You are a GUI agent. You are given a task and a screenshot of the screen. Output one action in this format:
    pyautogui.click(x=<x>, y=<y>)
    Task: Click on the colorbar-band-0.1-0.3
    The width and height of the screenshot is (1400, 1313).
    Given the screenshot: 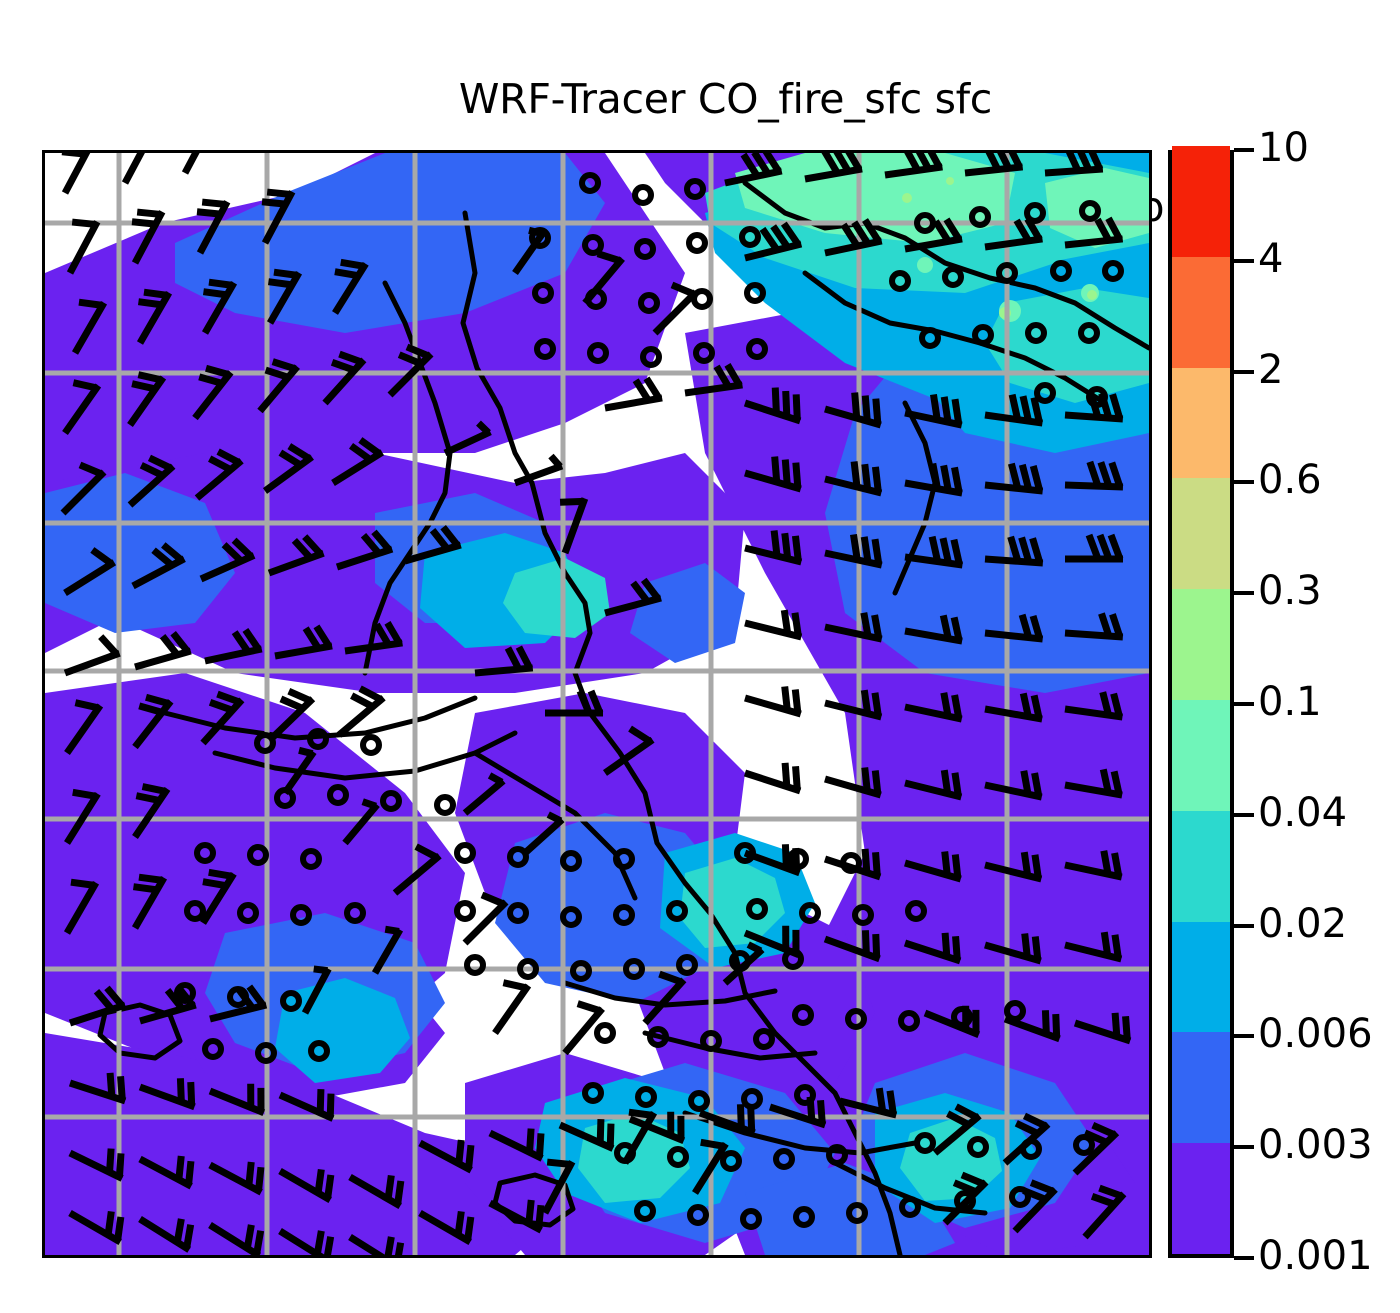 What is the action you would take?
    pyautogui.click(x=1201, y=644)
    